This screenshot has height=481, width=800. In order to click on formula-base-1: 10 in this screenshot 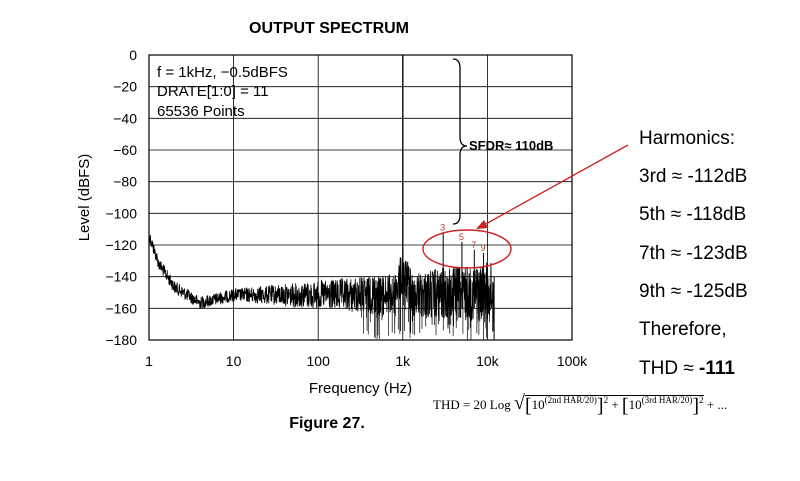, I will do `click(538, 404)`.